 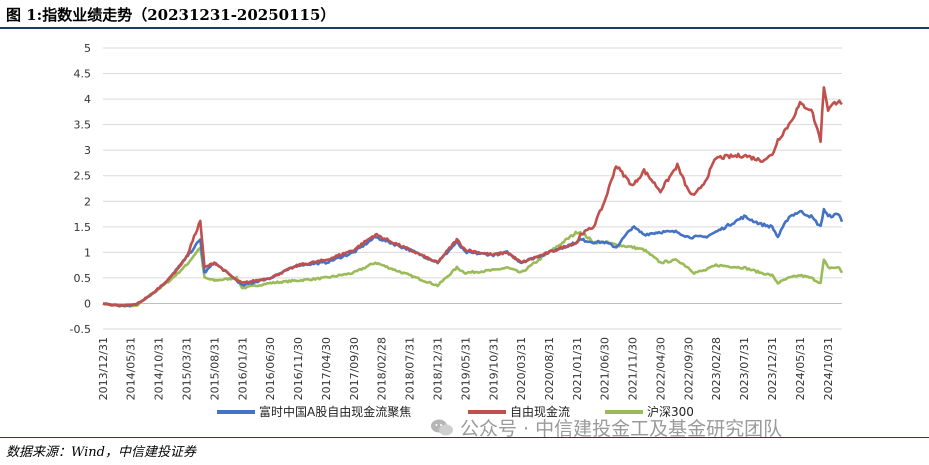 I want to click on y-tick-label: 2, so click(x=87, y=201).